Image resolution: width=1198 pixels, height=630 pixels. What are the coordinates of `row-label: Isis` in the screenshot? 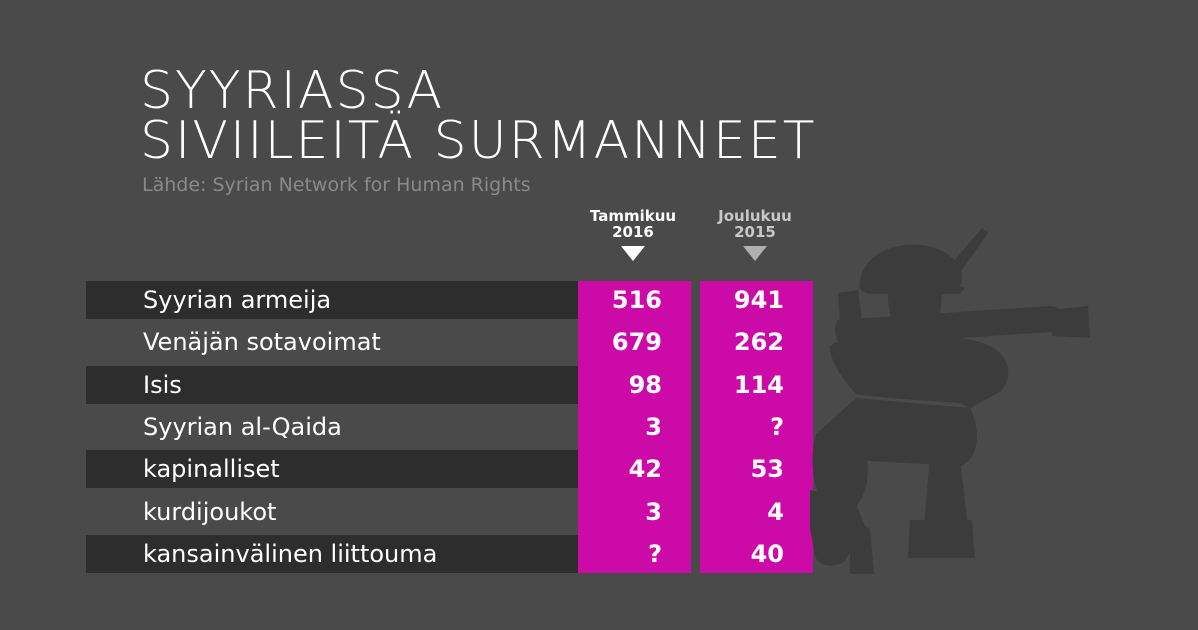 It's located at (162, 385).